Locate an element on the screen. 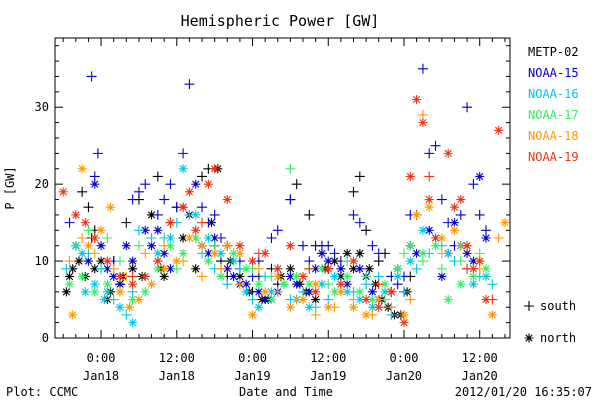 The image size is (600, 400). y-tick-label: 0 is located at coordinates (45, 338).